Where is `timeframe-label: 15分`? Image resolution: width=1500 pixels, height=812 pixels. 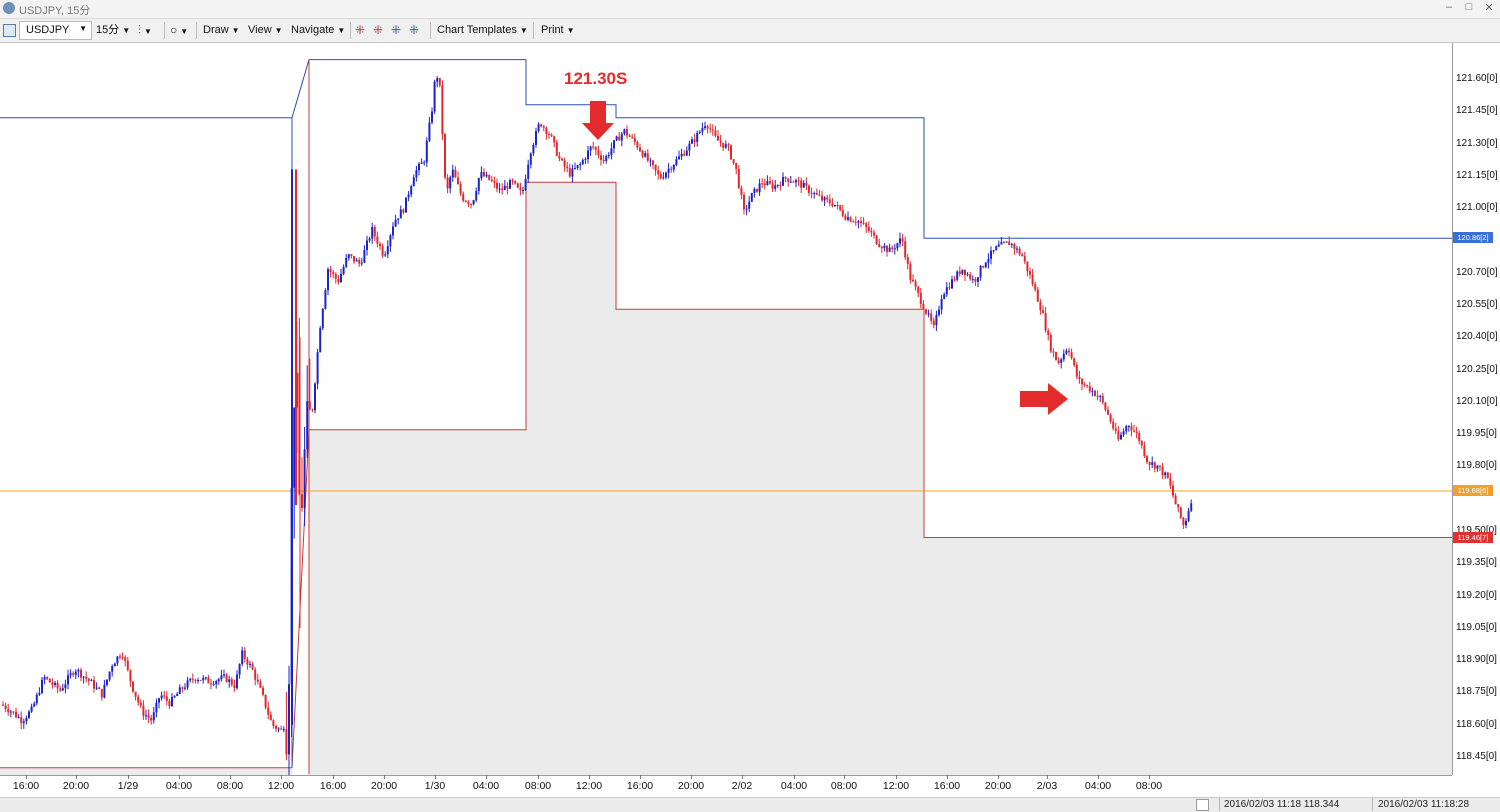
timeframe-label: 15分 is located at coordinates (108, 30).